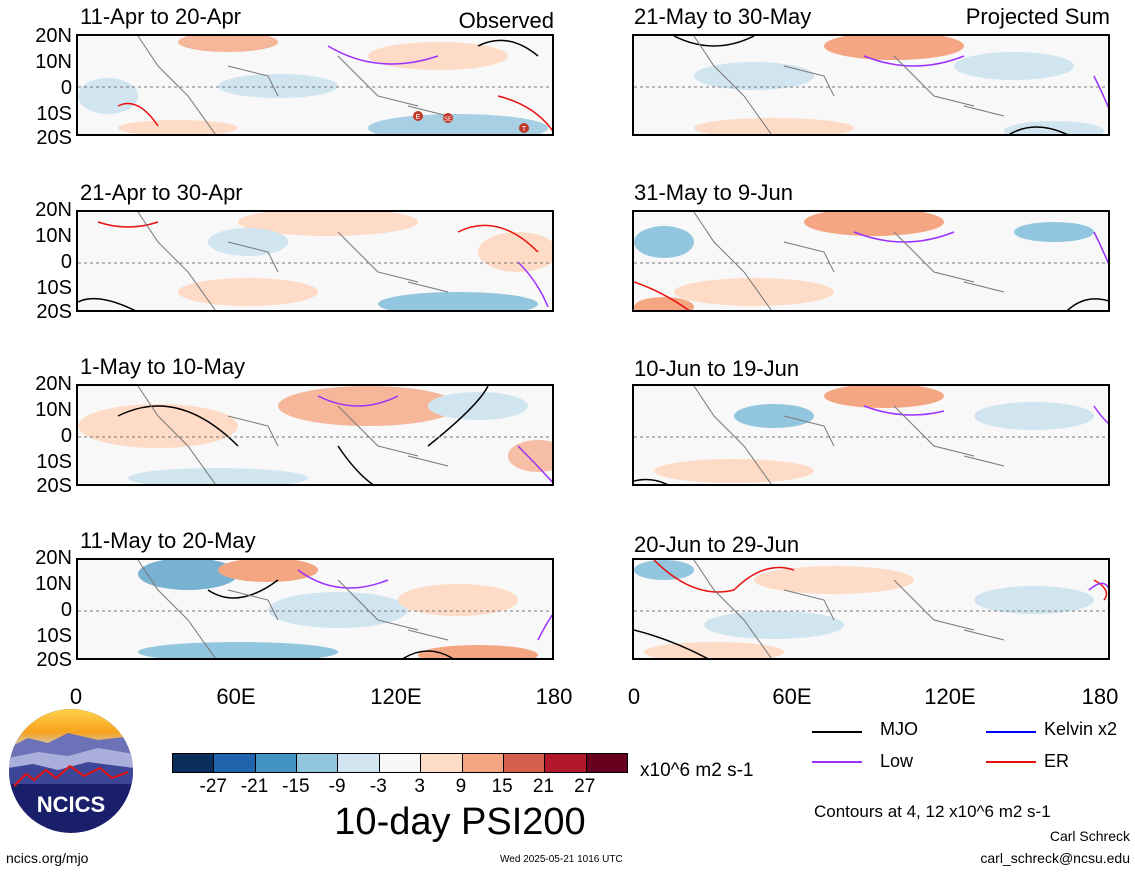  I want to click on logo-text: NCICS, so click(71, 804).